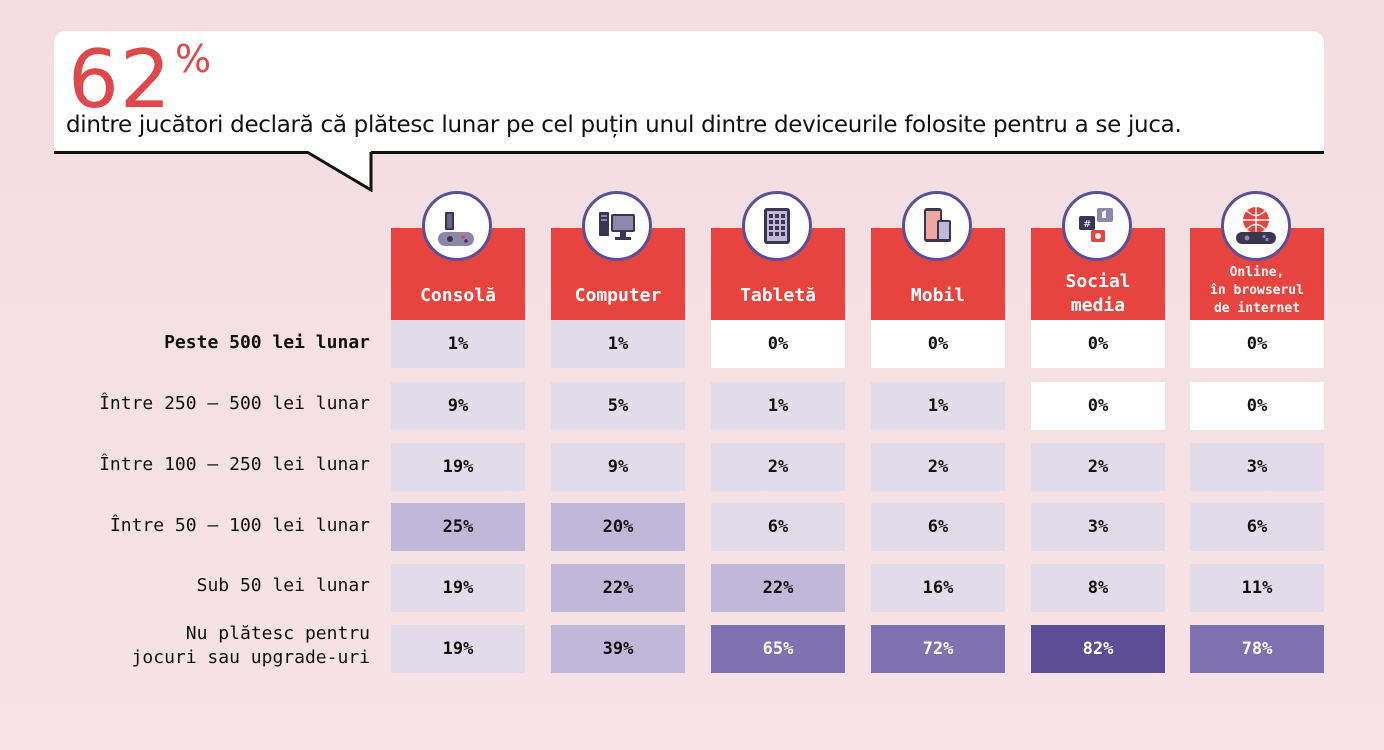 This screenshot has height=750, width=1384. I want to click on column-header-mobil: Mobil, so click(938, 274).